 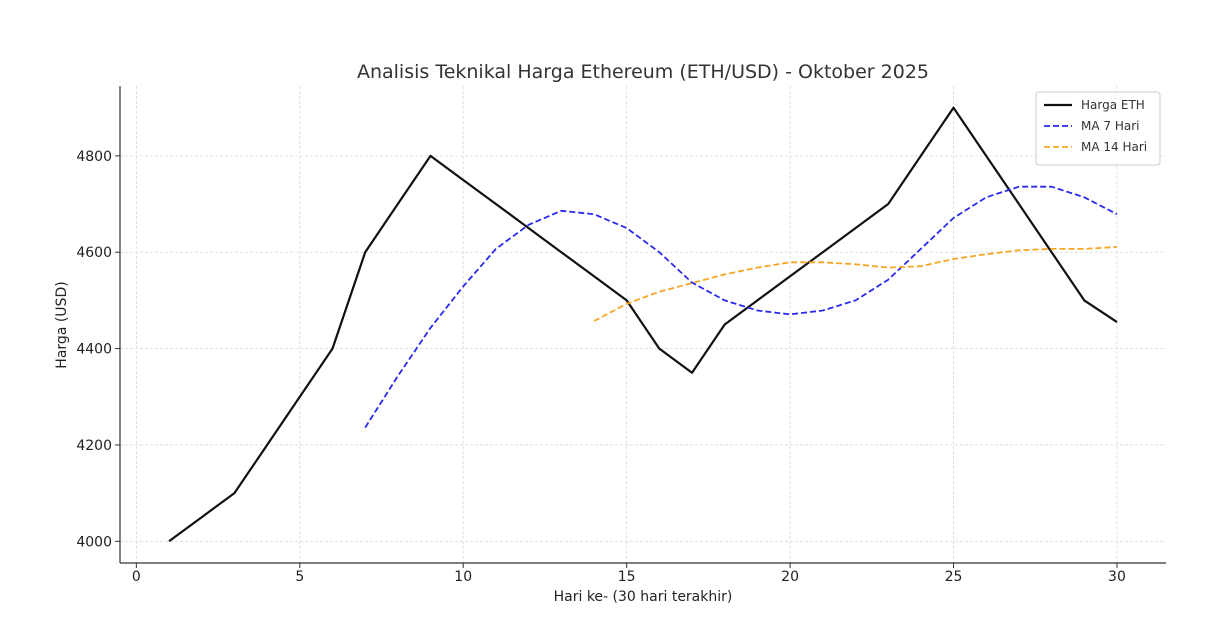 What do you see at coordinates (94, 446) in the screenshot?
I see `y-tick-label: 4200` at bounding box center [94, 446].